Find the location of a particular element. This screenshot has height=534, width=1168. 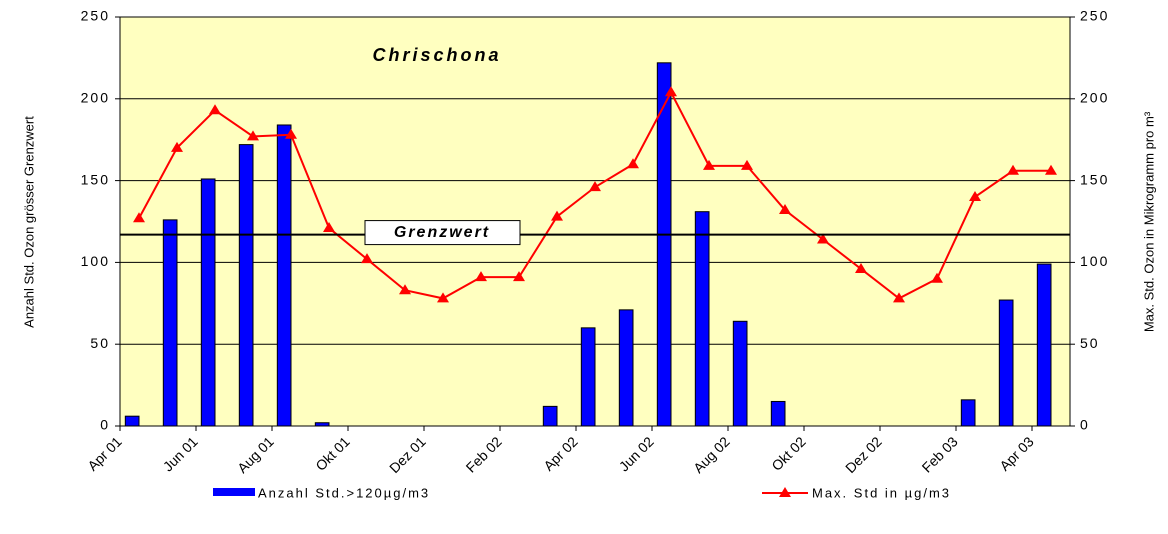

chart-title: Chrischona is located at coordinates (436, 55).